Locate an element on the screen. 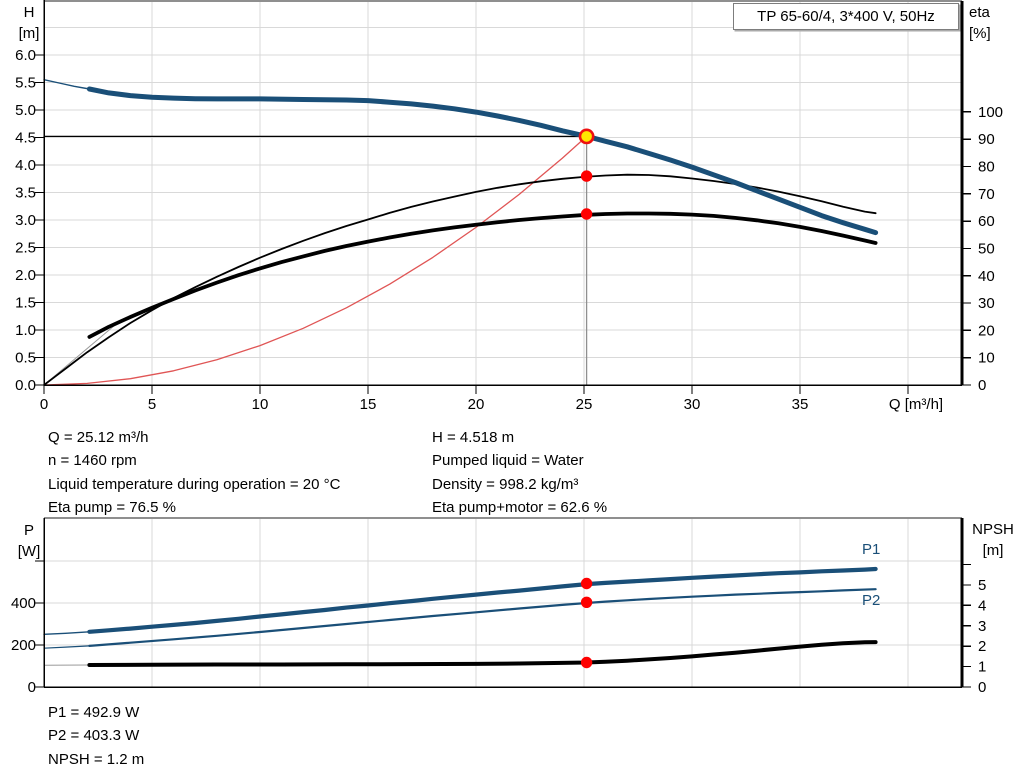 The height and width of the screenshot is (781, 1024). info-line-q: Q = 25.12 m³/h is located at coordinates (98, 437).